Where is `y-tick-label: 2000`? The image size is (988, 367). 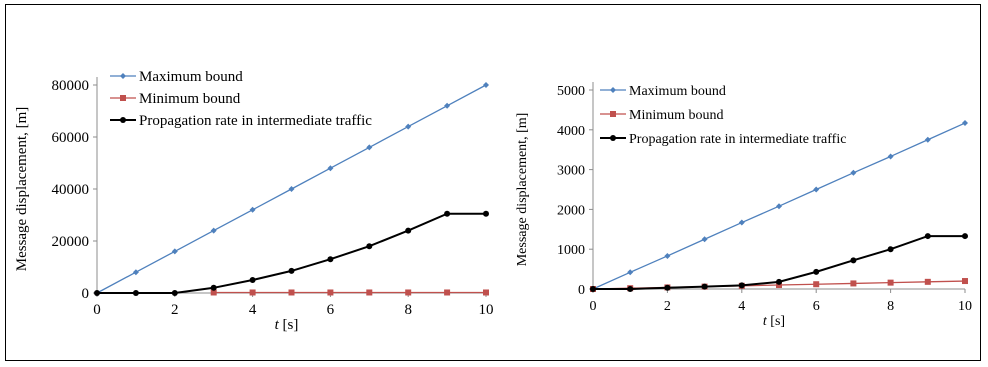 y-tick-label: 2000 is located at coordinates (571, 210).